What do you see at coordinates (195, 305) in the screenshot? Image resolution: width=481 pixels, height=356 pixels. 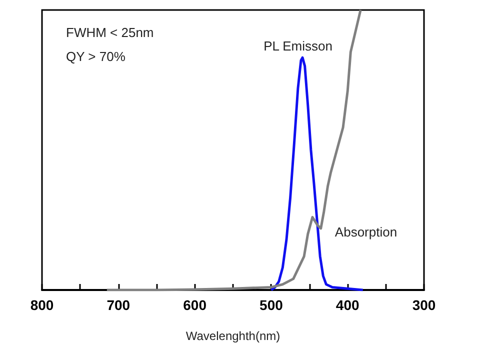 I see `x-tick-label: 600` at bounding box center [195, 305].